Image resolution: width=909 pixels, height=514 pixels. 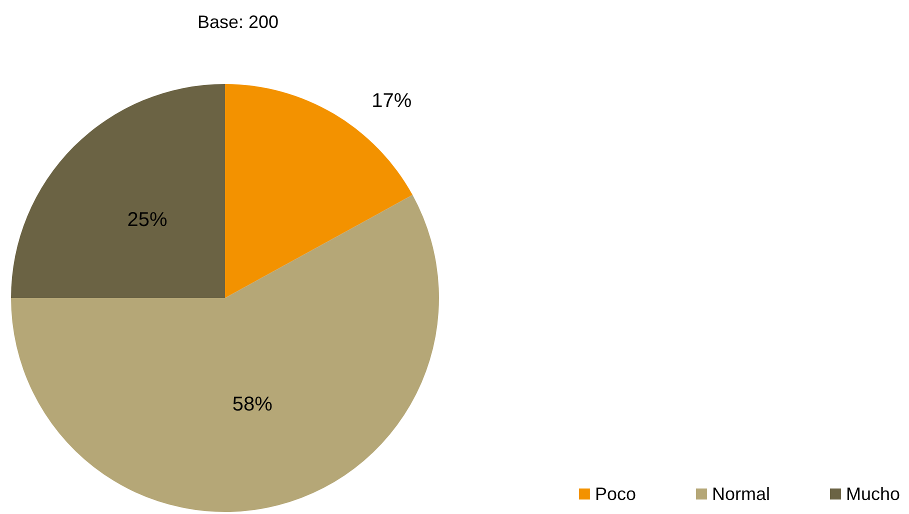 I want to click on data-label: 25%, so click(x=147, y=220).